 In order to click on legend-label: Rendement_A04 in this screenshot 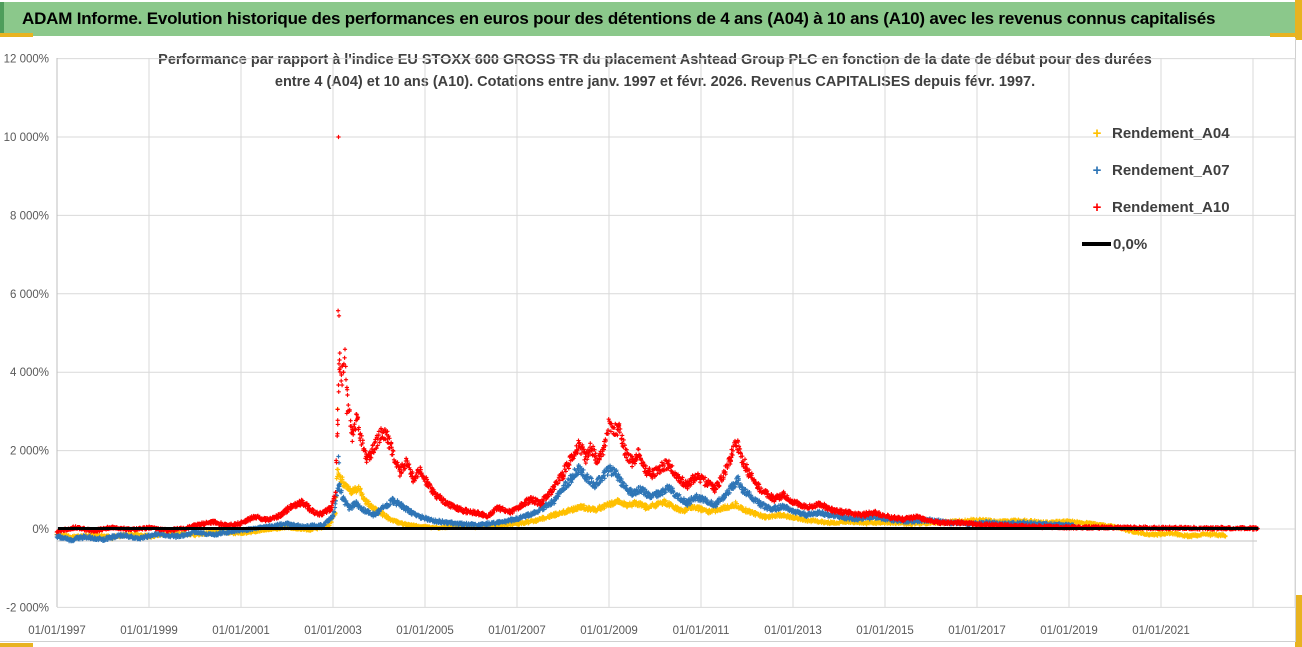, I will do `click(1171, 133)`.